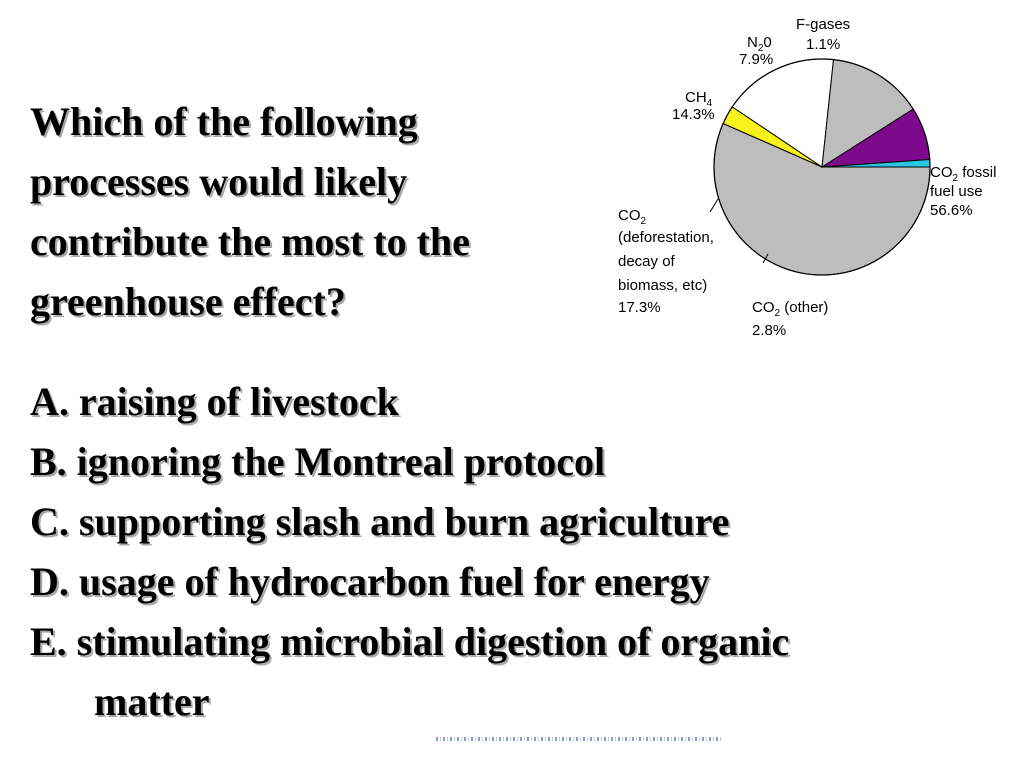 Image resolution: width=1024 pixels, height=768 pixels. Describe the element at coordinates (756, 59) in the screenshot. I see `value-n2o: 7.9%` at that location.